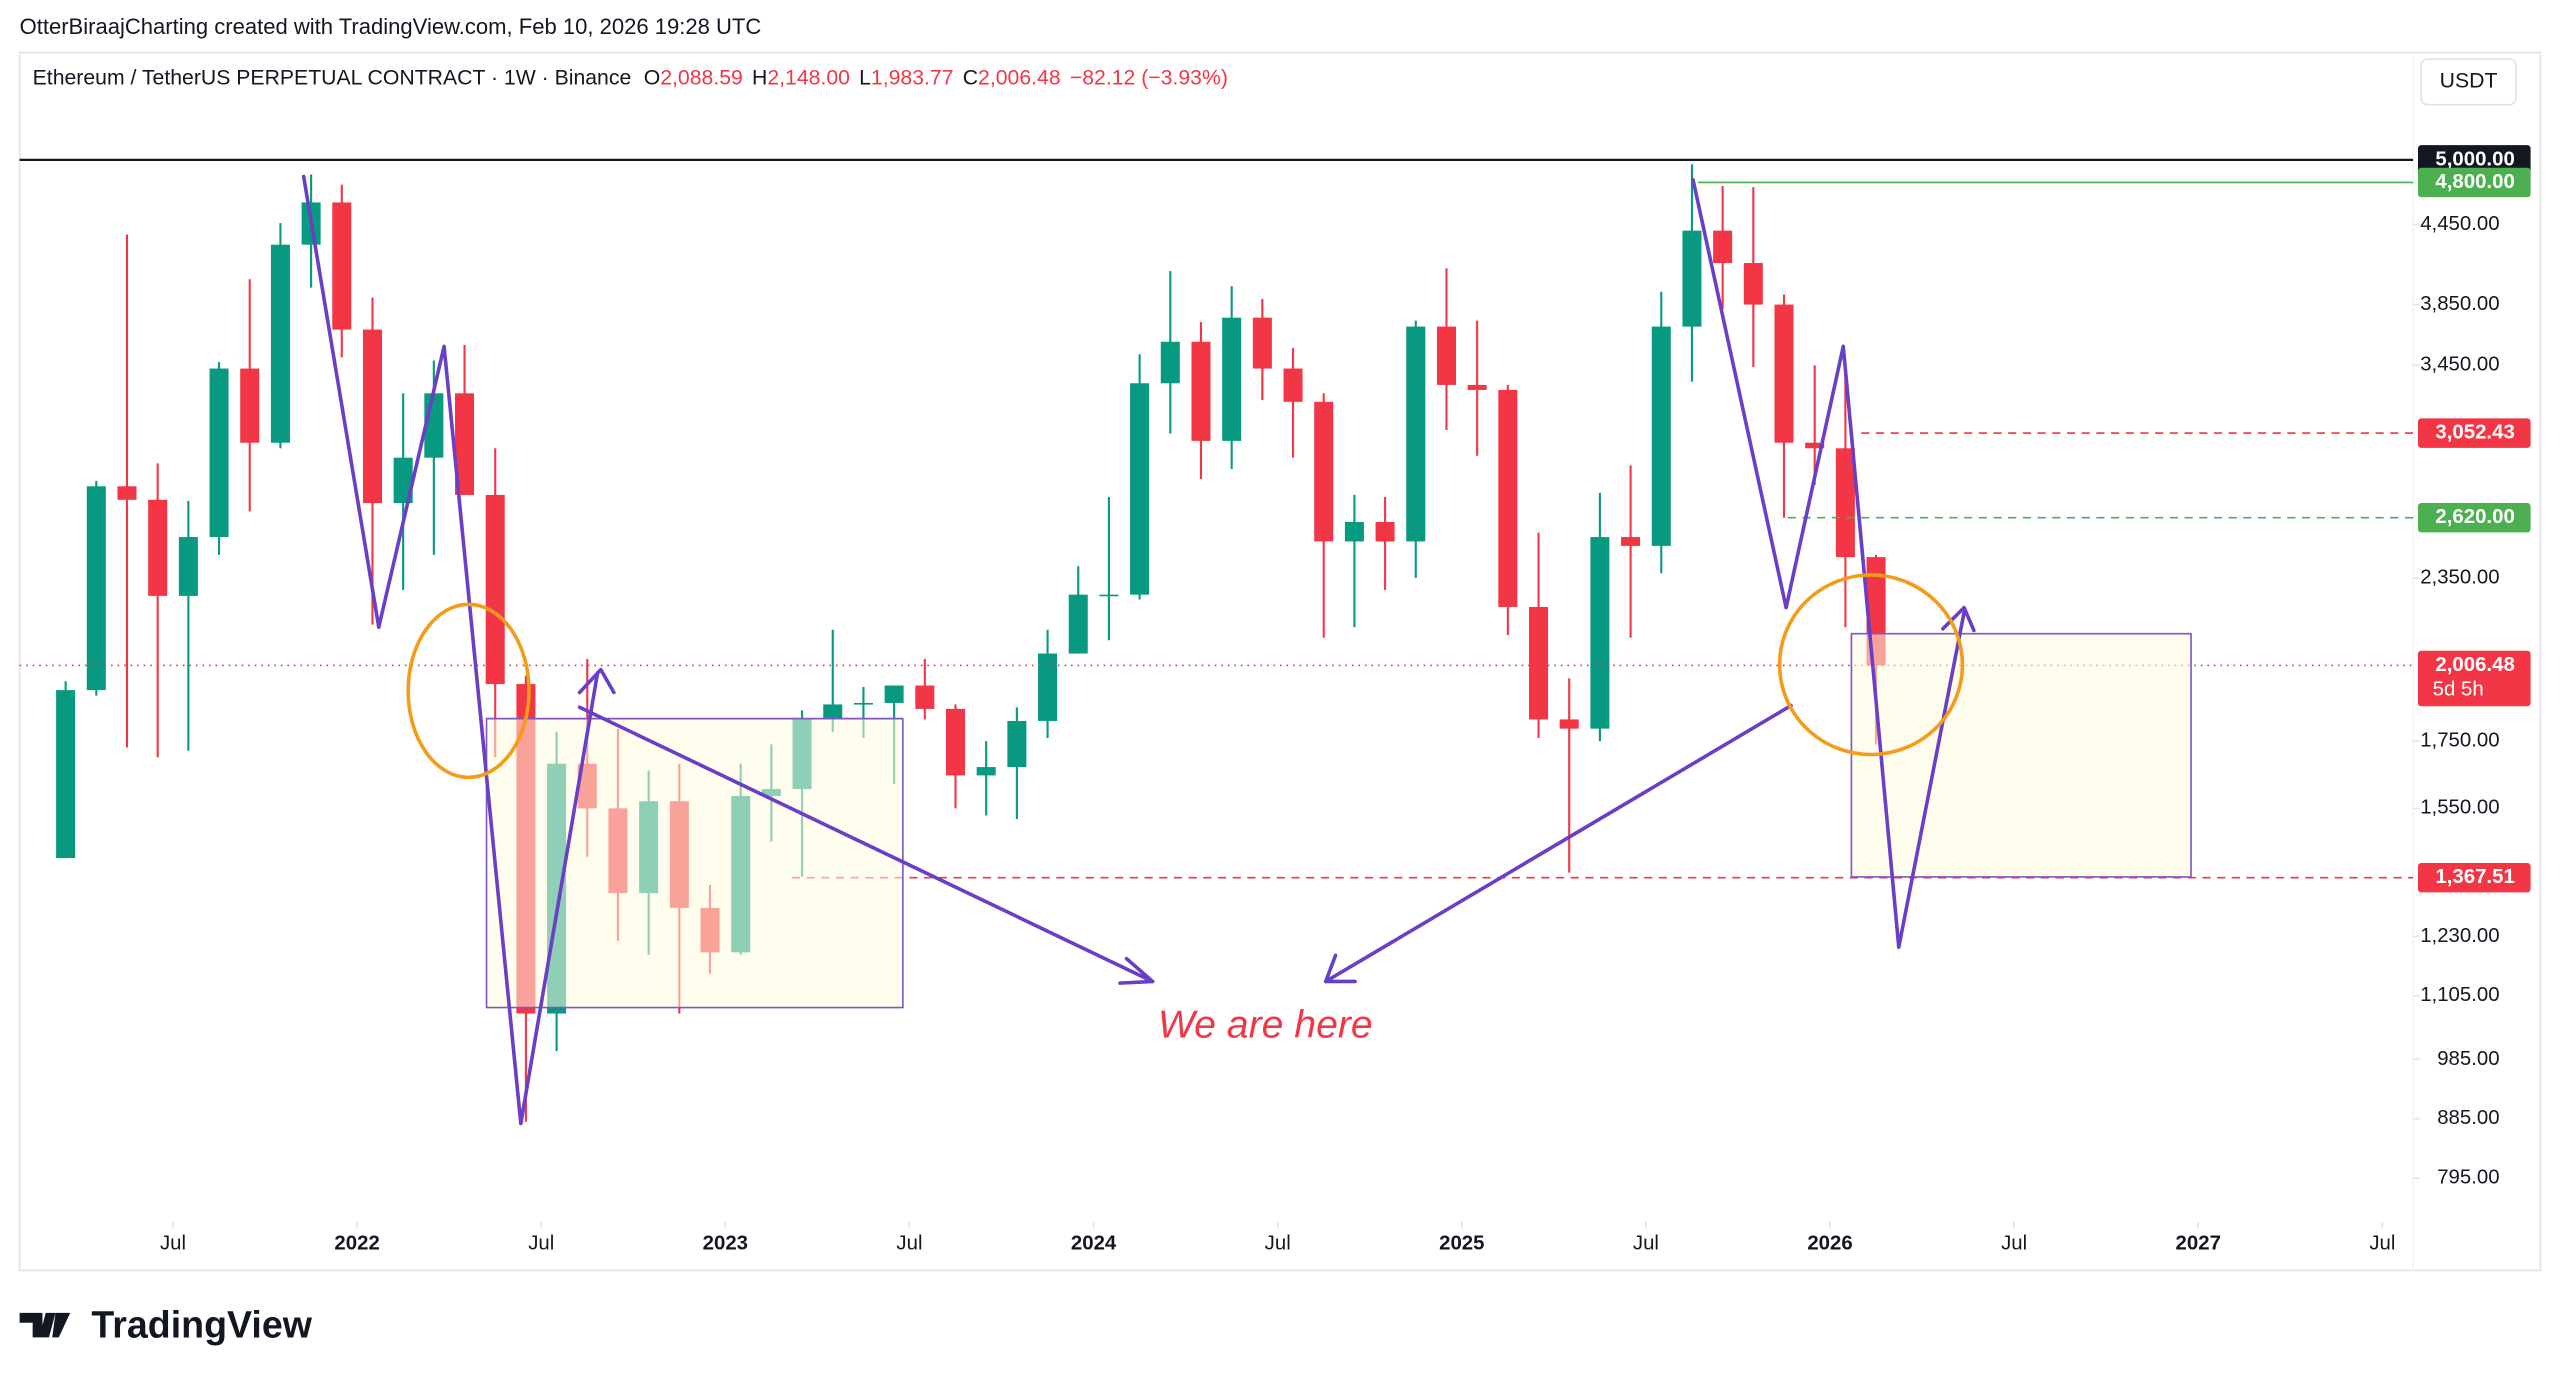  Describe the element at coordinates (2459, 808) in the screenshot. I see `y-tick-label: 1,550.00` at that location.